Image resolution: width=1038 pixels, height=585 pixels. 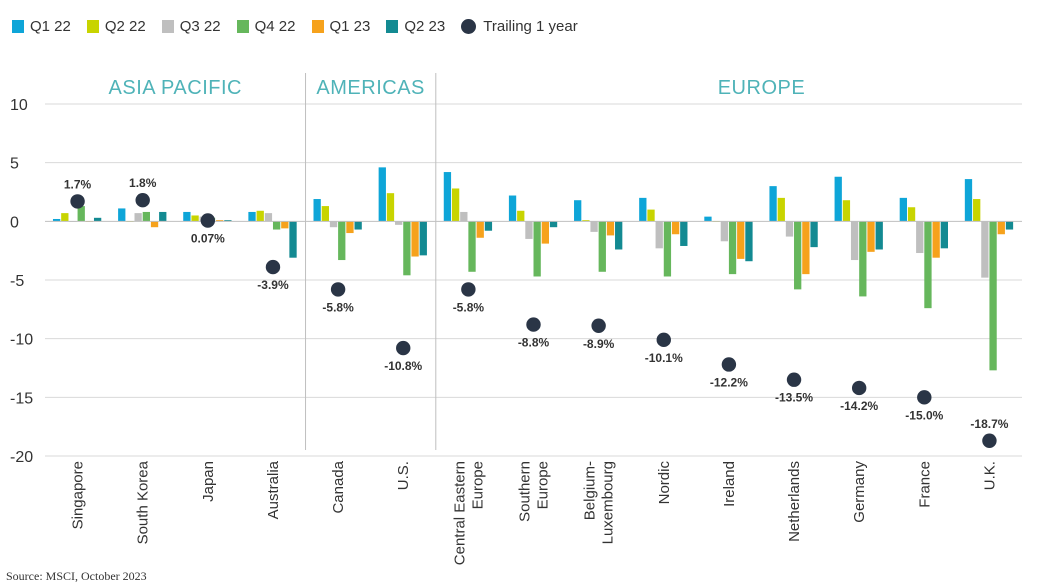 I want to click on legend-item: Q1 23, so click(x=341, y=26).